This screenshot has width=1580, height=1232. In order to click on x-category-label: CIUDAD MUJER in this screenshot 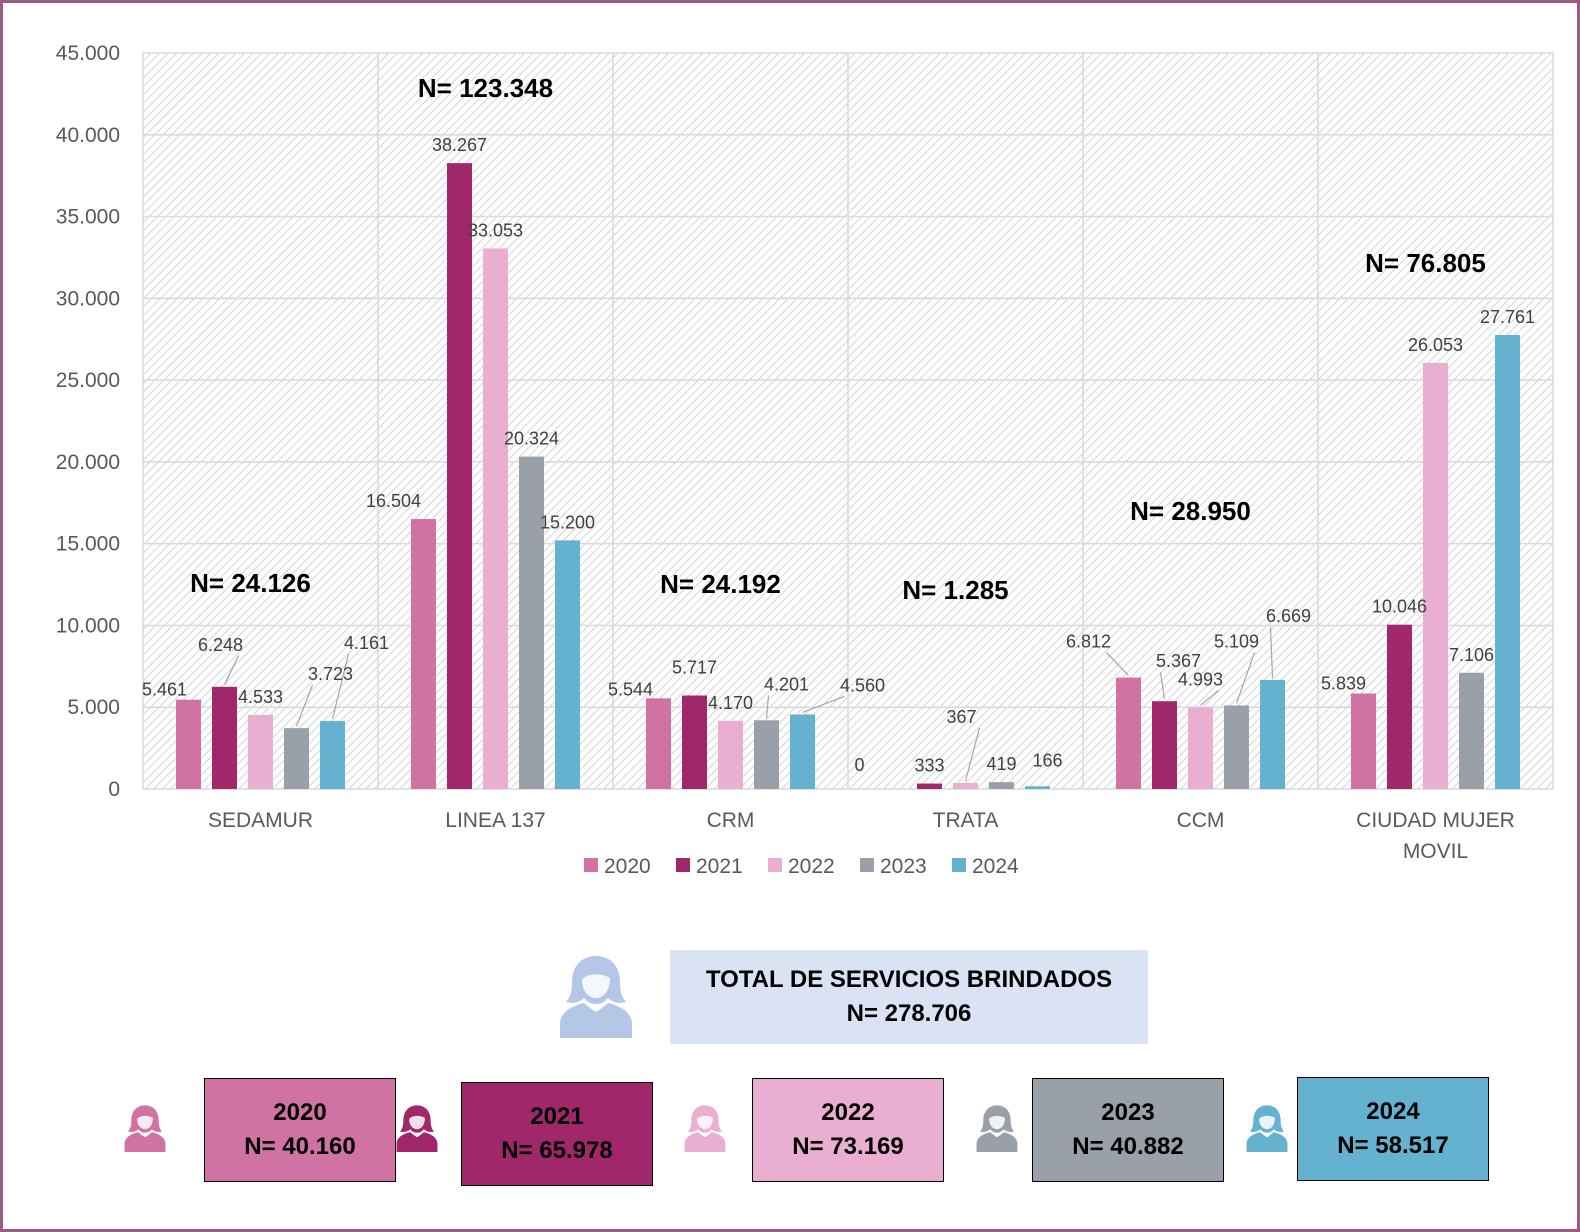, I will do `click(1435, 820)`.